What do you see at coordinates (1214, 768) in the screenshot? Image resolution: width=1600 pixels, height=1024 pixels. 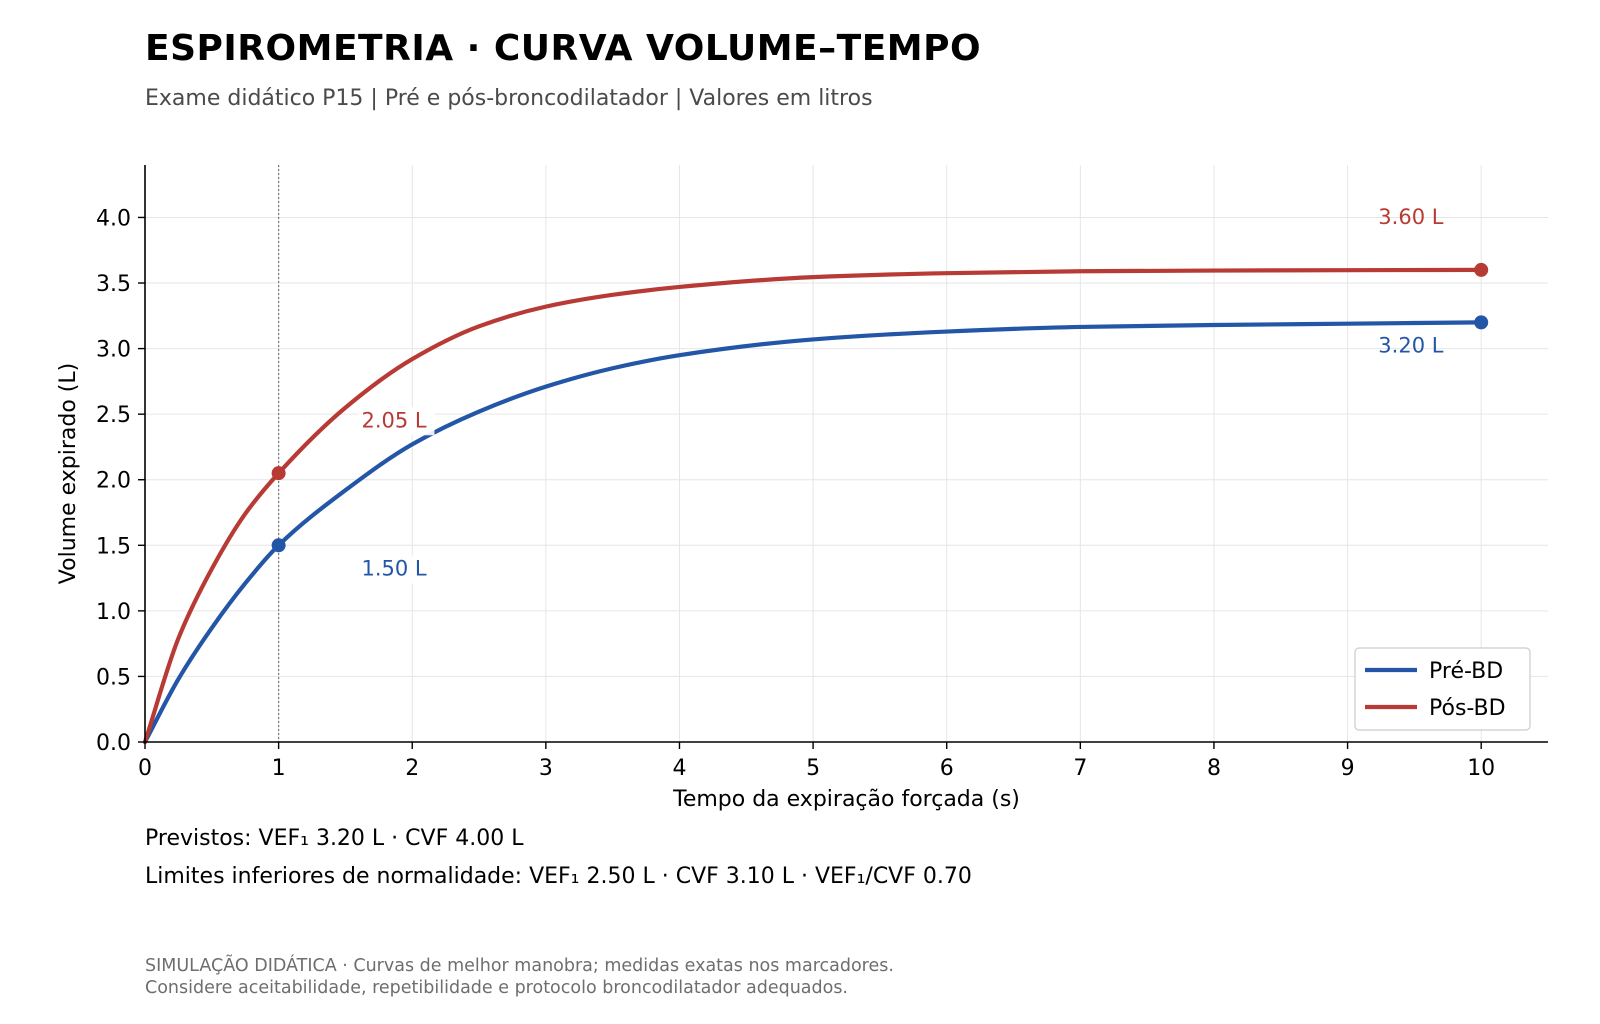 I see `x-tick-label: 8` at bounding box center [1214, 768].